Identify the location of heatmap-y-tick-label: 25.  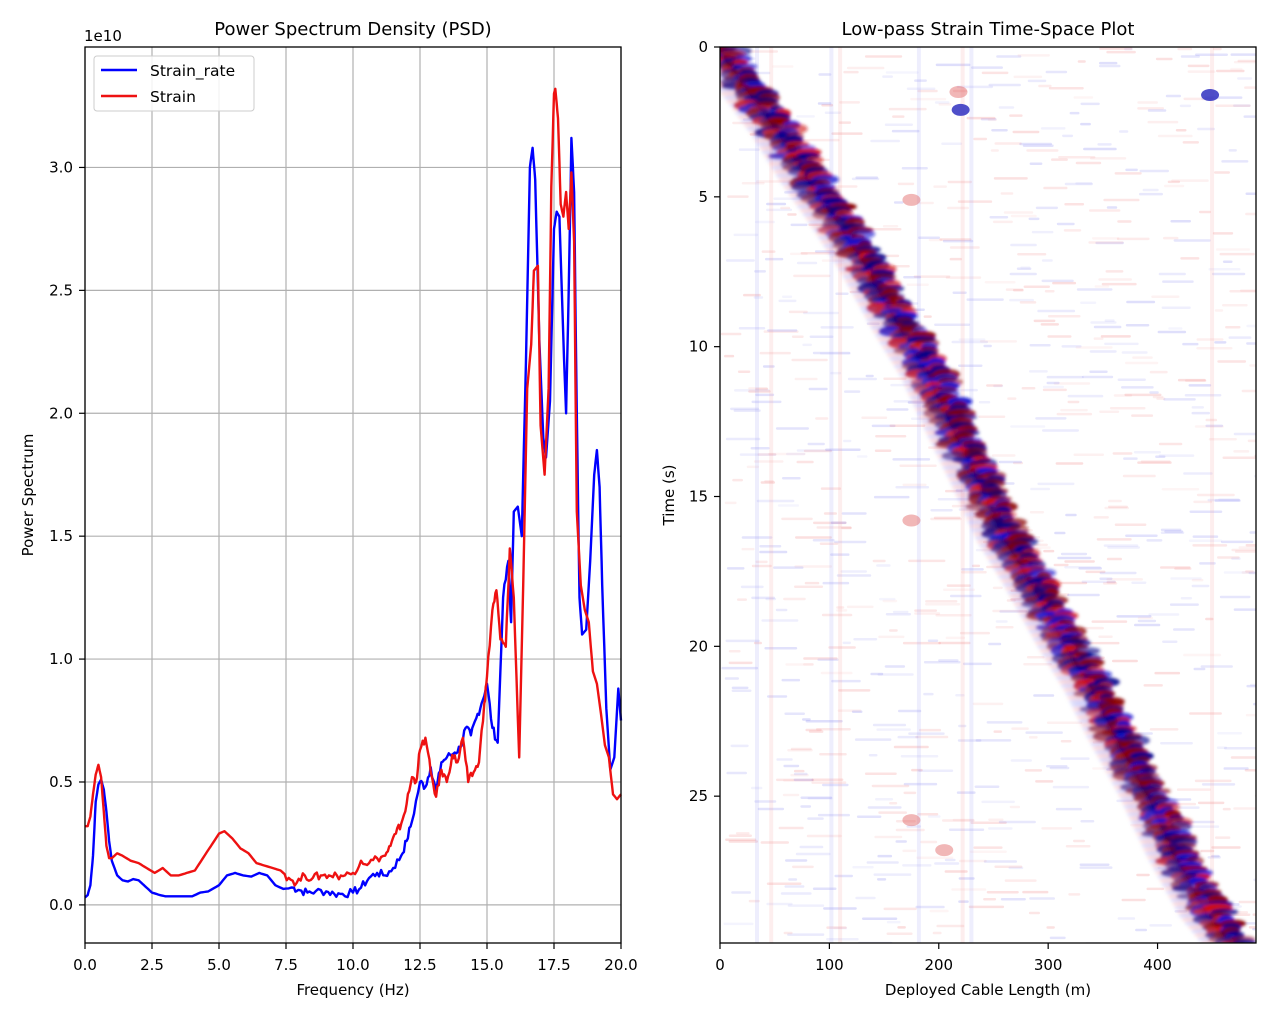
(698, 796).